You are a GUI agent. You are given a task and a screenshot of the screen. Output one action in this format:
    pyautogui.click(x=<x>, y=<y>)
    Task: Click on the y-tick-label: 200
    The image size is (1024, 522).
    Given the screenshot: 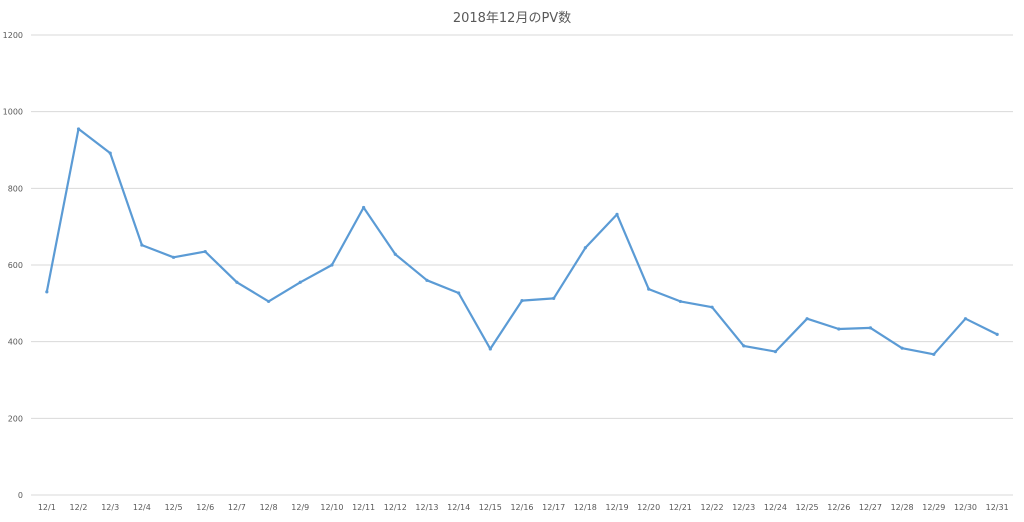 What is the action you would take?
    pyautogui.click(x=15, y=418)
    